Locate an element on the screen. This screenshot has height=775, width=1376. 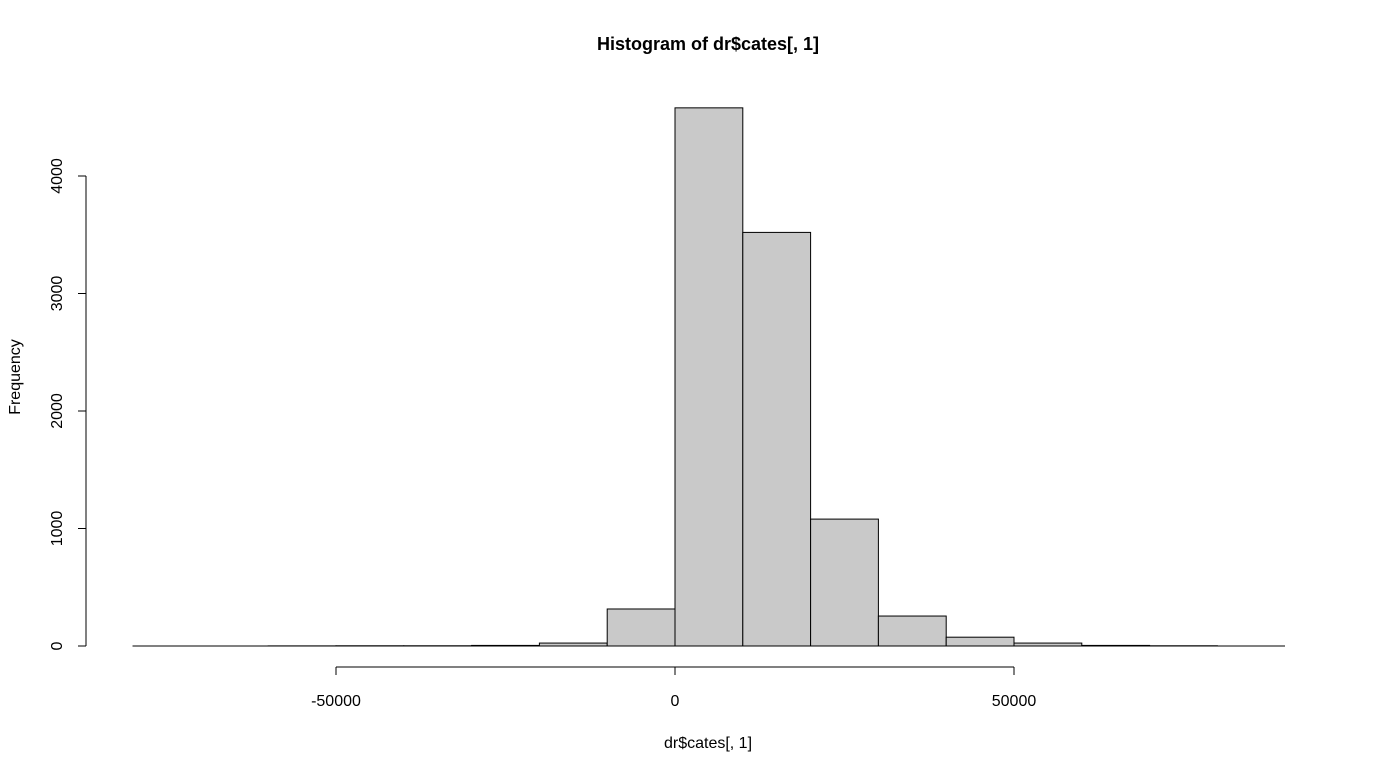
x-axis-label: dr$cates[, 1] is located at coordinates (708, 743).